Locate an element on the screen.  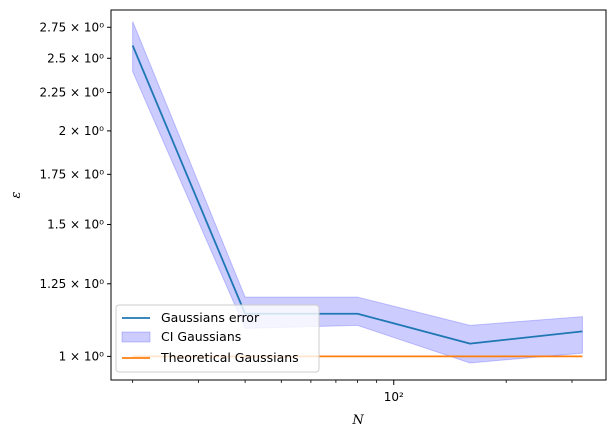
legend-swatch-ci-gaussians is located at coordinates (136, 337).